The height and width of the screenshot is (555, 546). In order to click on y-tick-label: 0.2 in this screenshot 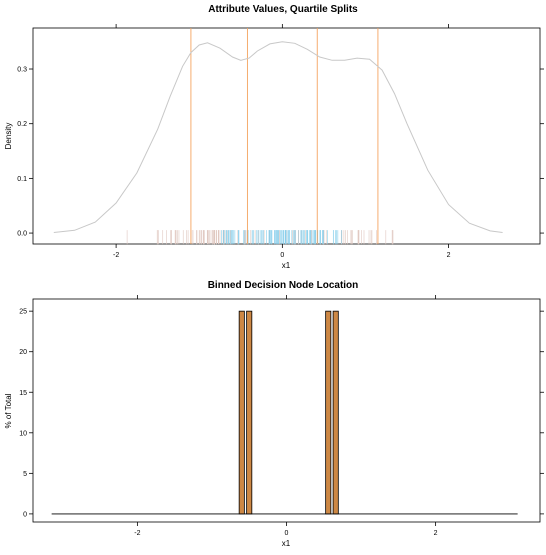, I will do `click(22, 124)`.